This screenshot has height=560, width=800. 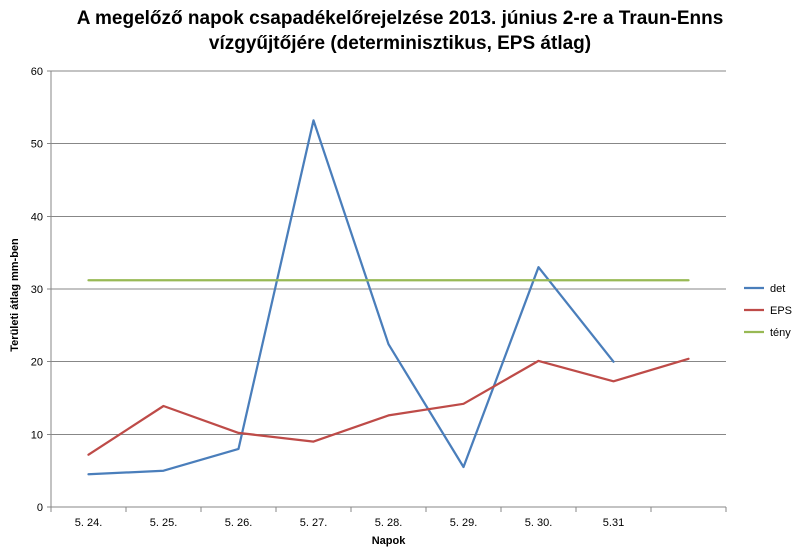 I want to click on x-tick-label: 5. 26., so click(x=239, y=523).